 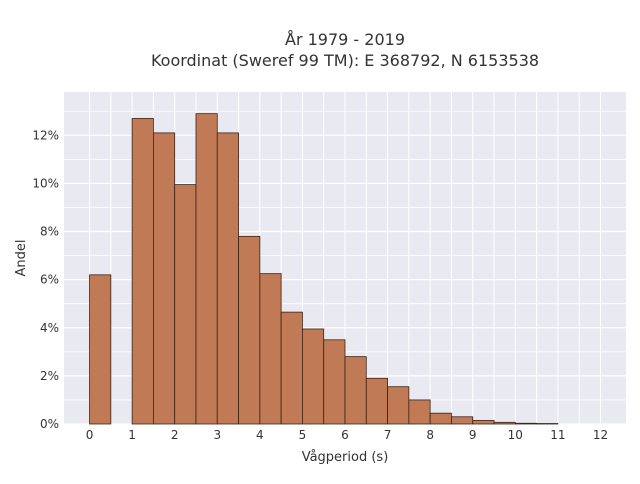 I want to click on x-tick-label: 12, so click(x=600, y=435).